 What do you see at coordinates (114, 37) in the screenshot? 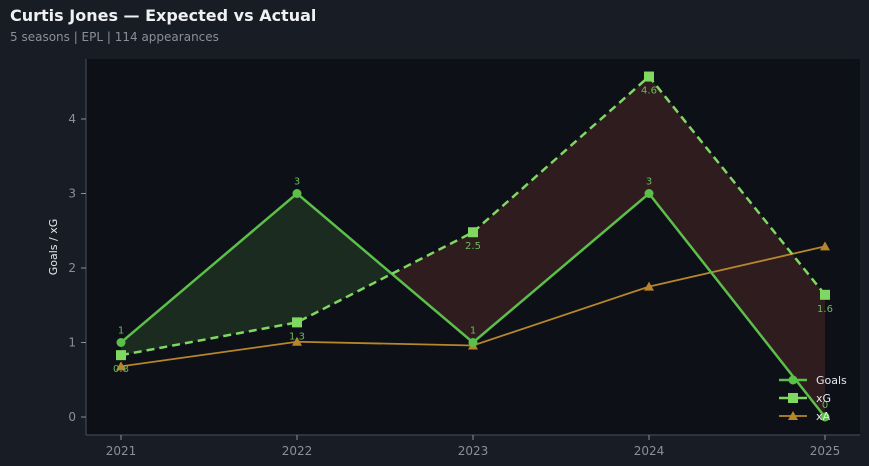
I see `chart-subtitle: 5 seasons | EPL | 114 appearances` at bounding box center [114, 37].